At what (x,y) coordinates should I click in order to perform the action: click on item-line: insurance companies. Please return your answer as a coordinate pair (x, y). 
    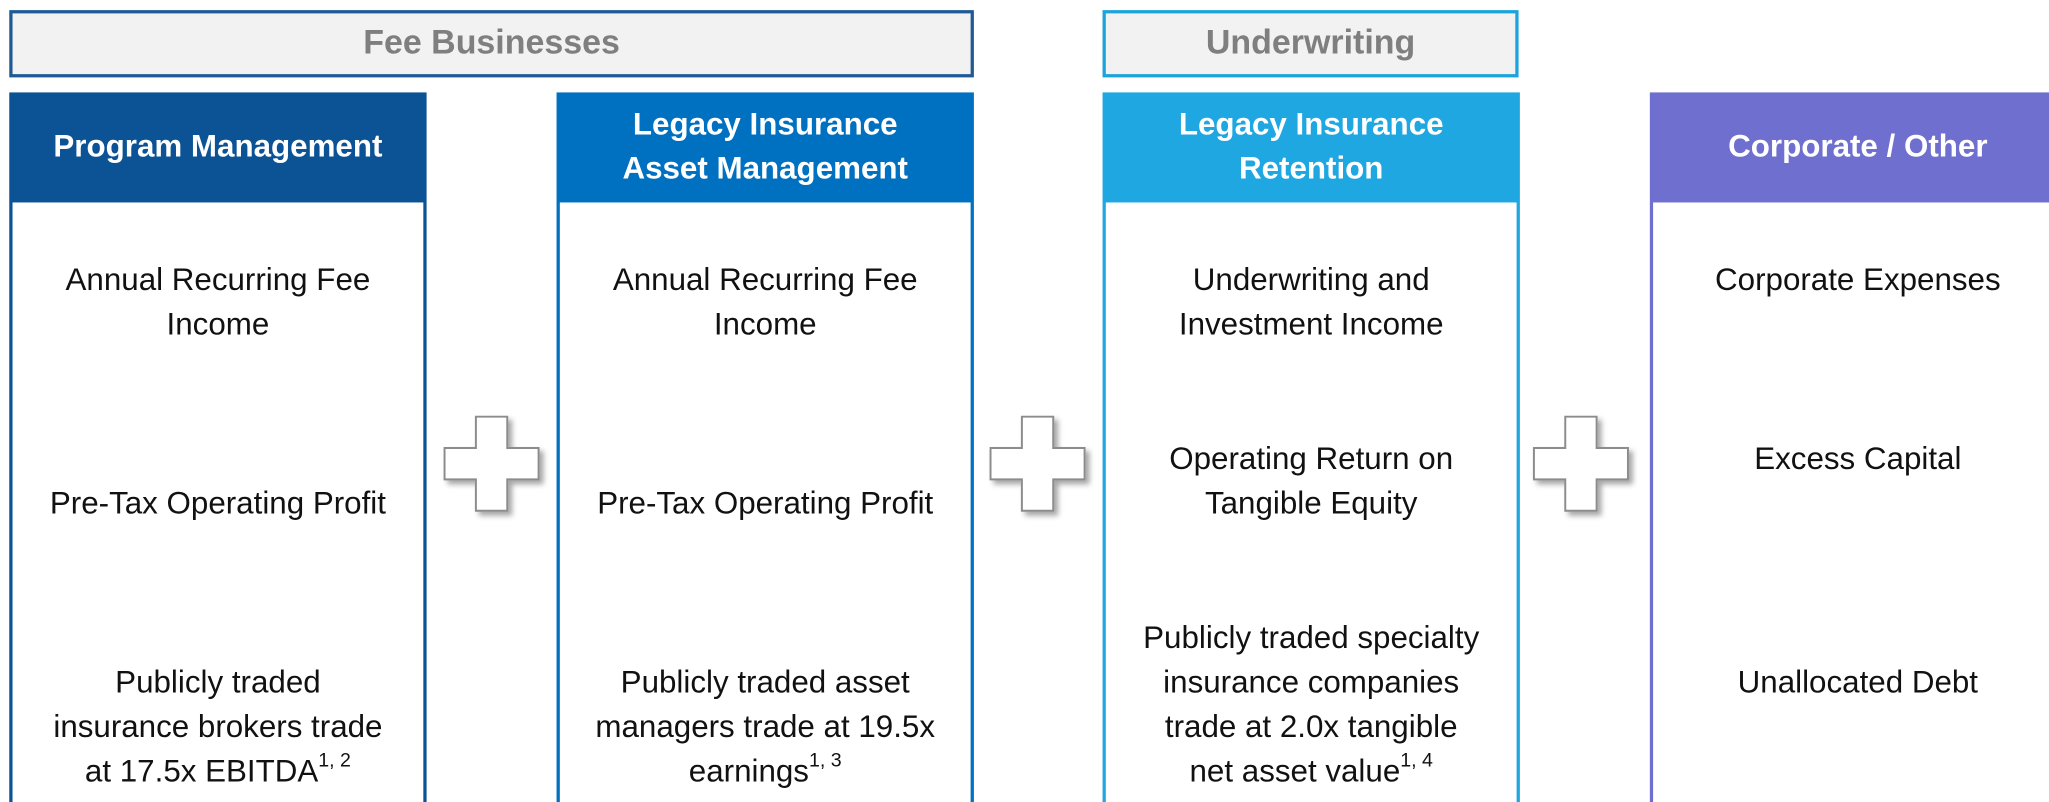
    Looking at the image, I should click on (1311, 682).